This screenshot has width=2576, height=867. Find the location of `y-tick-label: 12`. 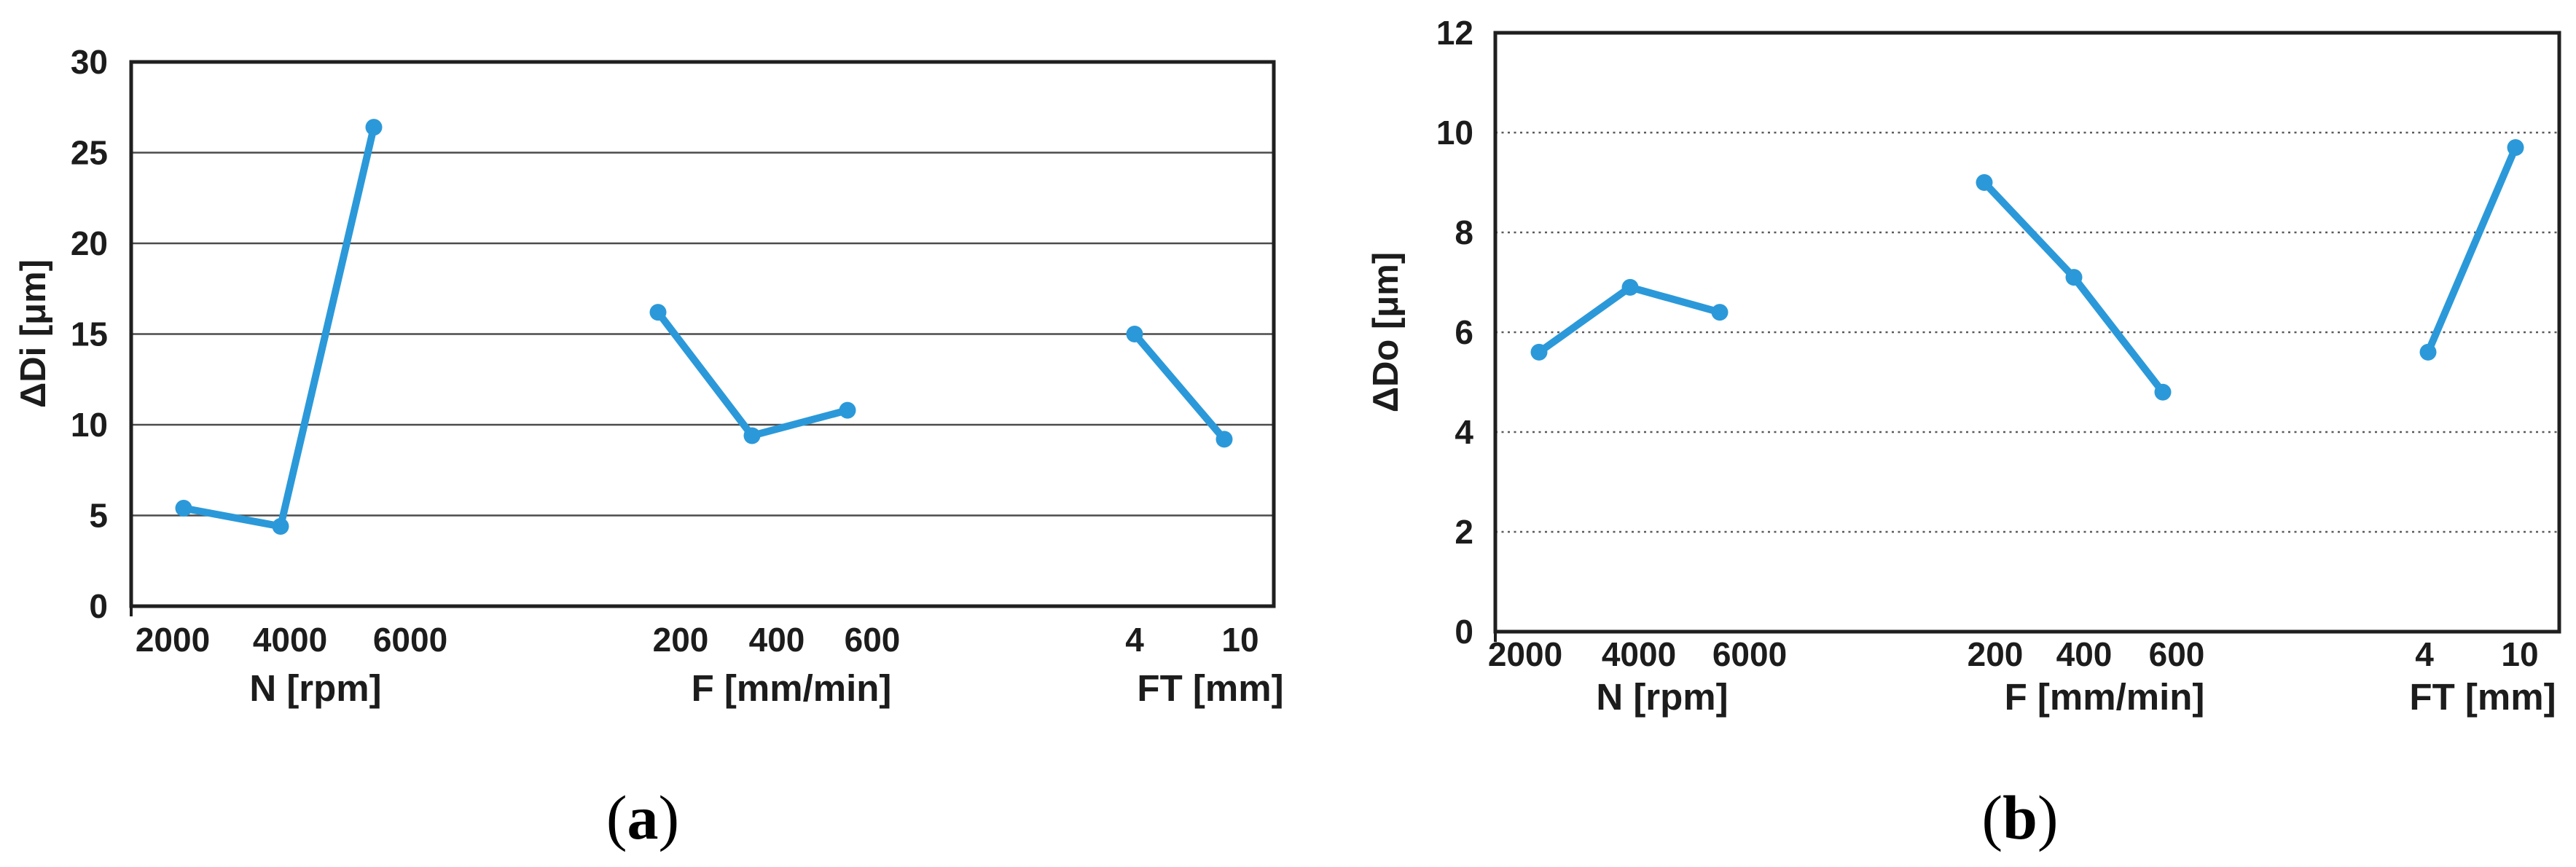

y-tick-label: 12 is located at coordinates (1454, 33).